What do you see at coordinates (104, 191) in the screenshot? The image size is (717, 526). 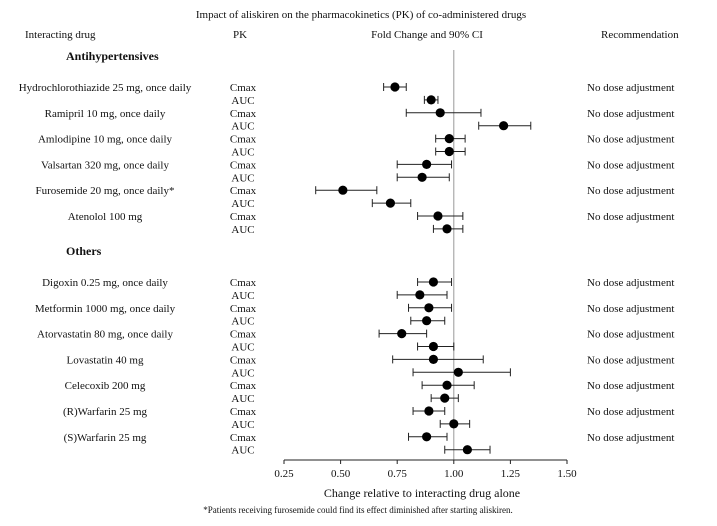 I see `drug-label: Furosemide 20 mg, once daily*` at bounding box center [104, 191].